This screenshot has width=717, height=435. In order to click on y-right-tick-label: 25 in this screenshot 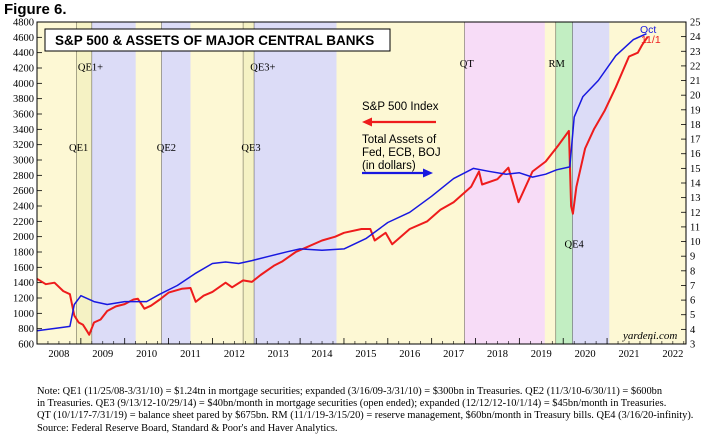, I will do `click(695, 23)`.